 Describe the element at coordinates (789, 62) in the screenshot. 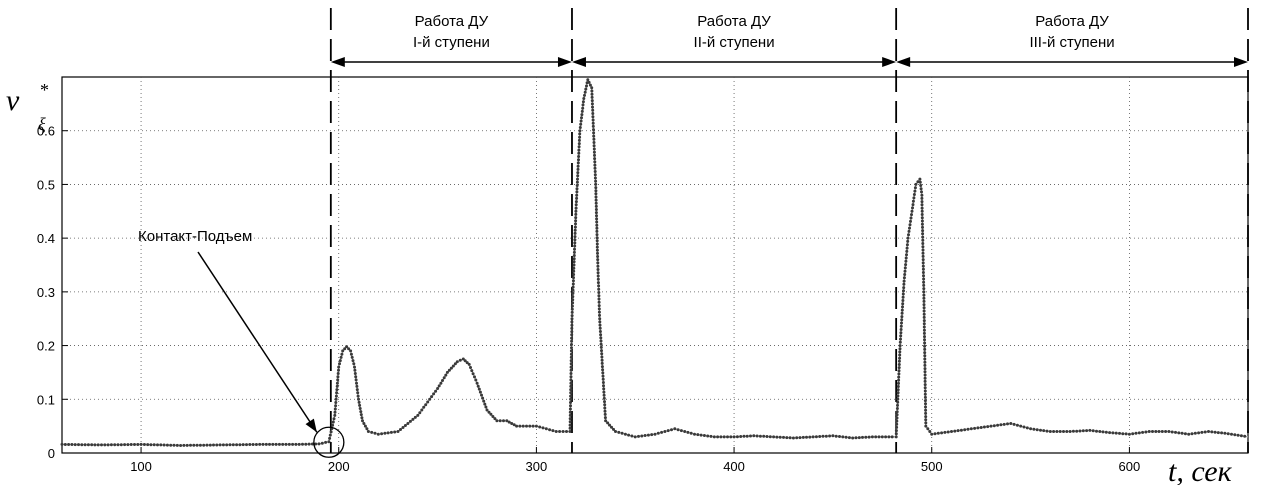

I see `phase-arrows` at that location.